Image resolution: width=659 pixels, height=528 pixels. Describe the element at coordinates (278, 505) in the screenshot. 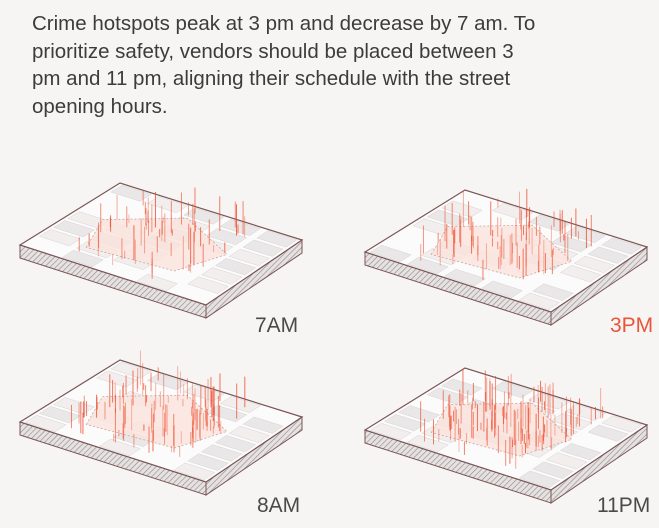

I see `panel-label: 8AM` at that location.